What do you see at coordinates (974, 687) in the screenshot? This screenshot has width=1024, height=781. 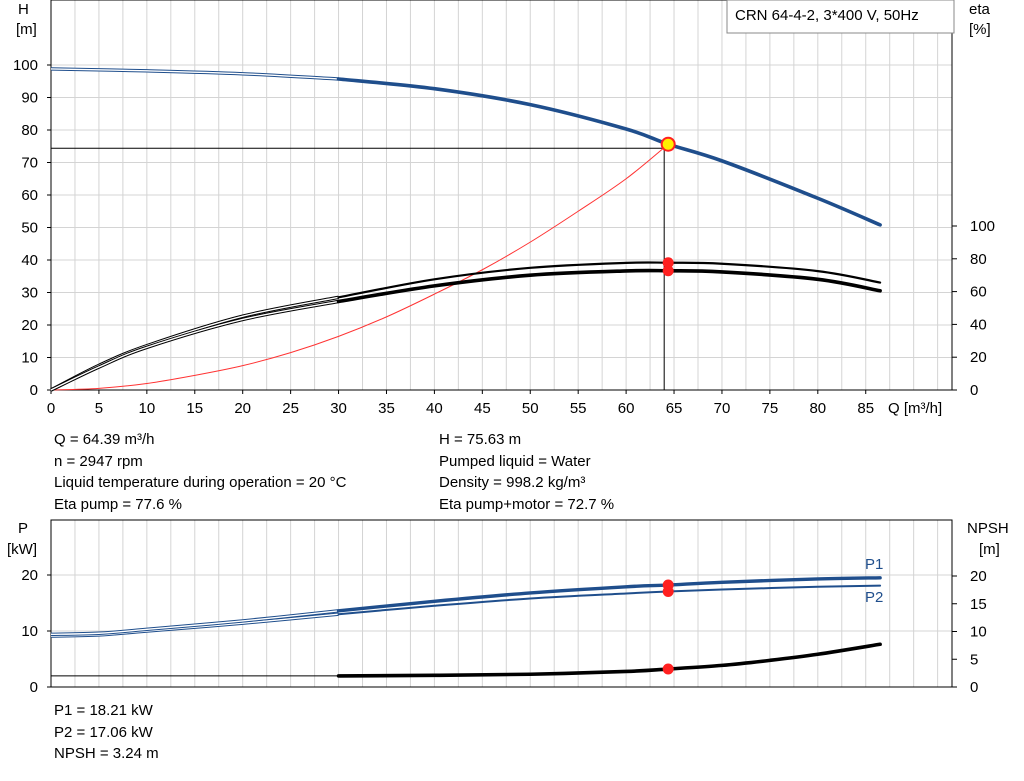 I see `npsh-tick-label: 0` at bounding box center [974, 687].